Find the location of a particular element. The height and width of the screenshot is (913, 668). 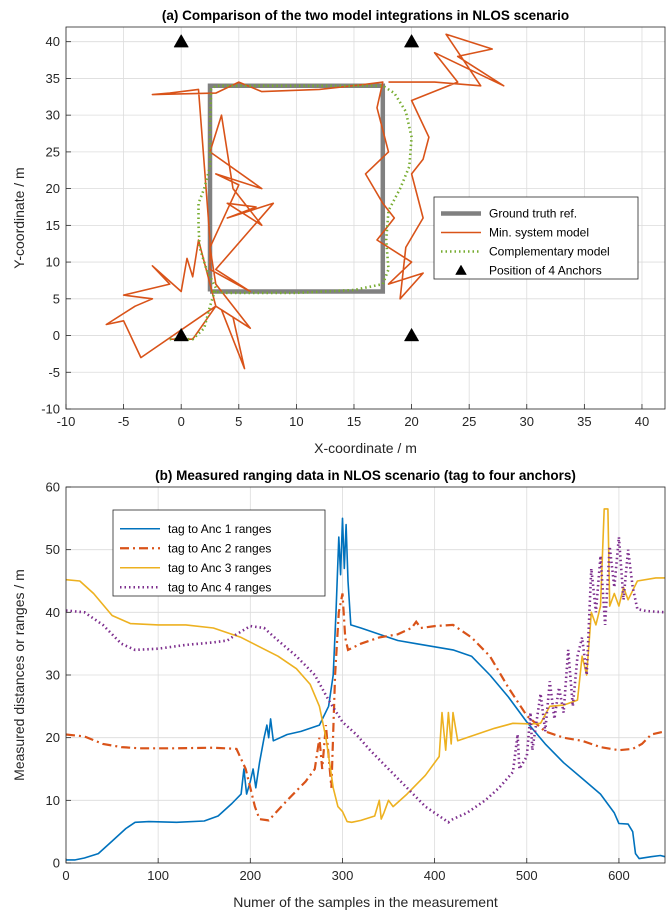

chart-b-legend-label-tag-to-anc-4-ranges: tag to Anc 4 ranges is located at coordinates (219, 587).